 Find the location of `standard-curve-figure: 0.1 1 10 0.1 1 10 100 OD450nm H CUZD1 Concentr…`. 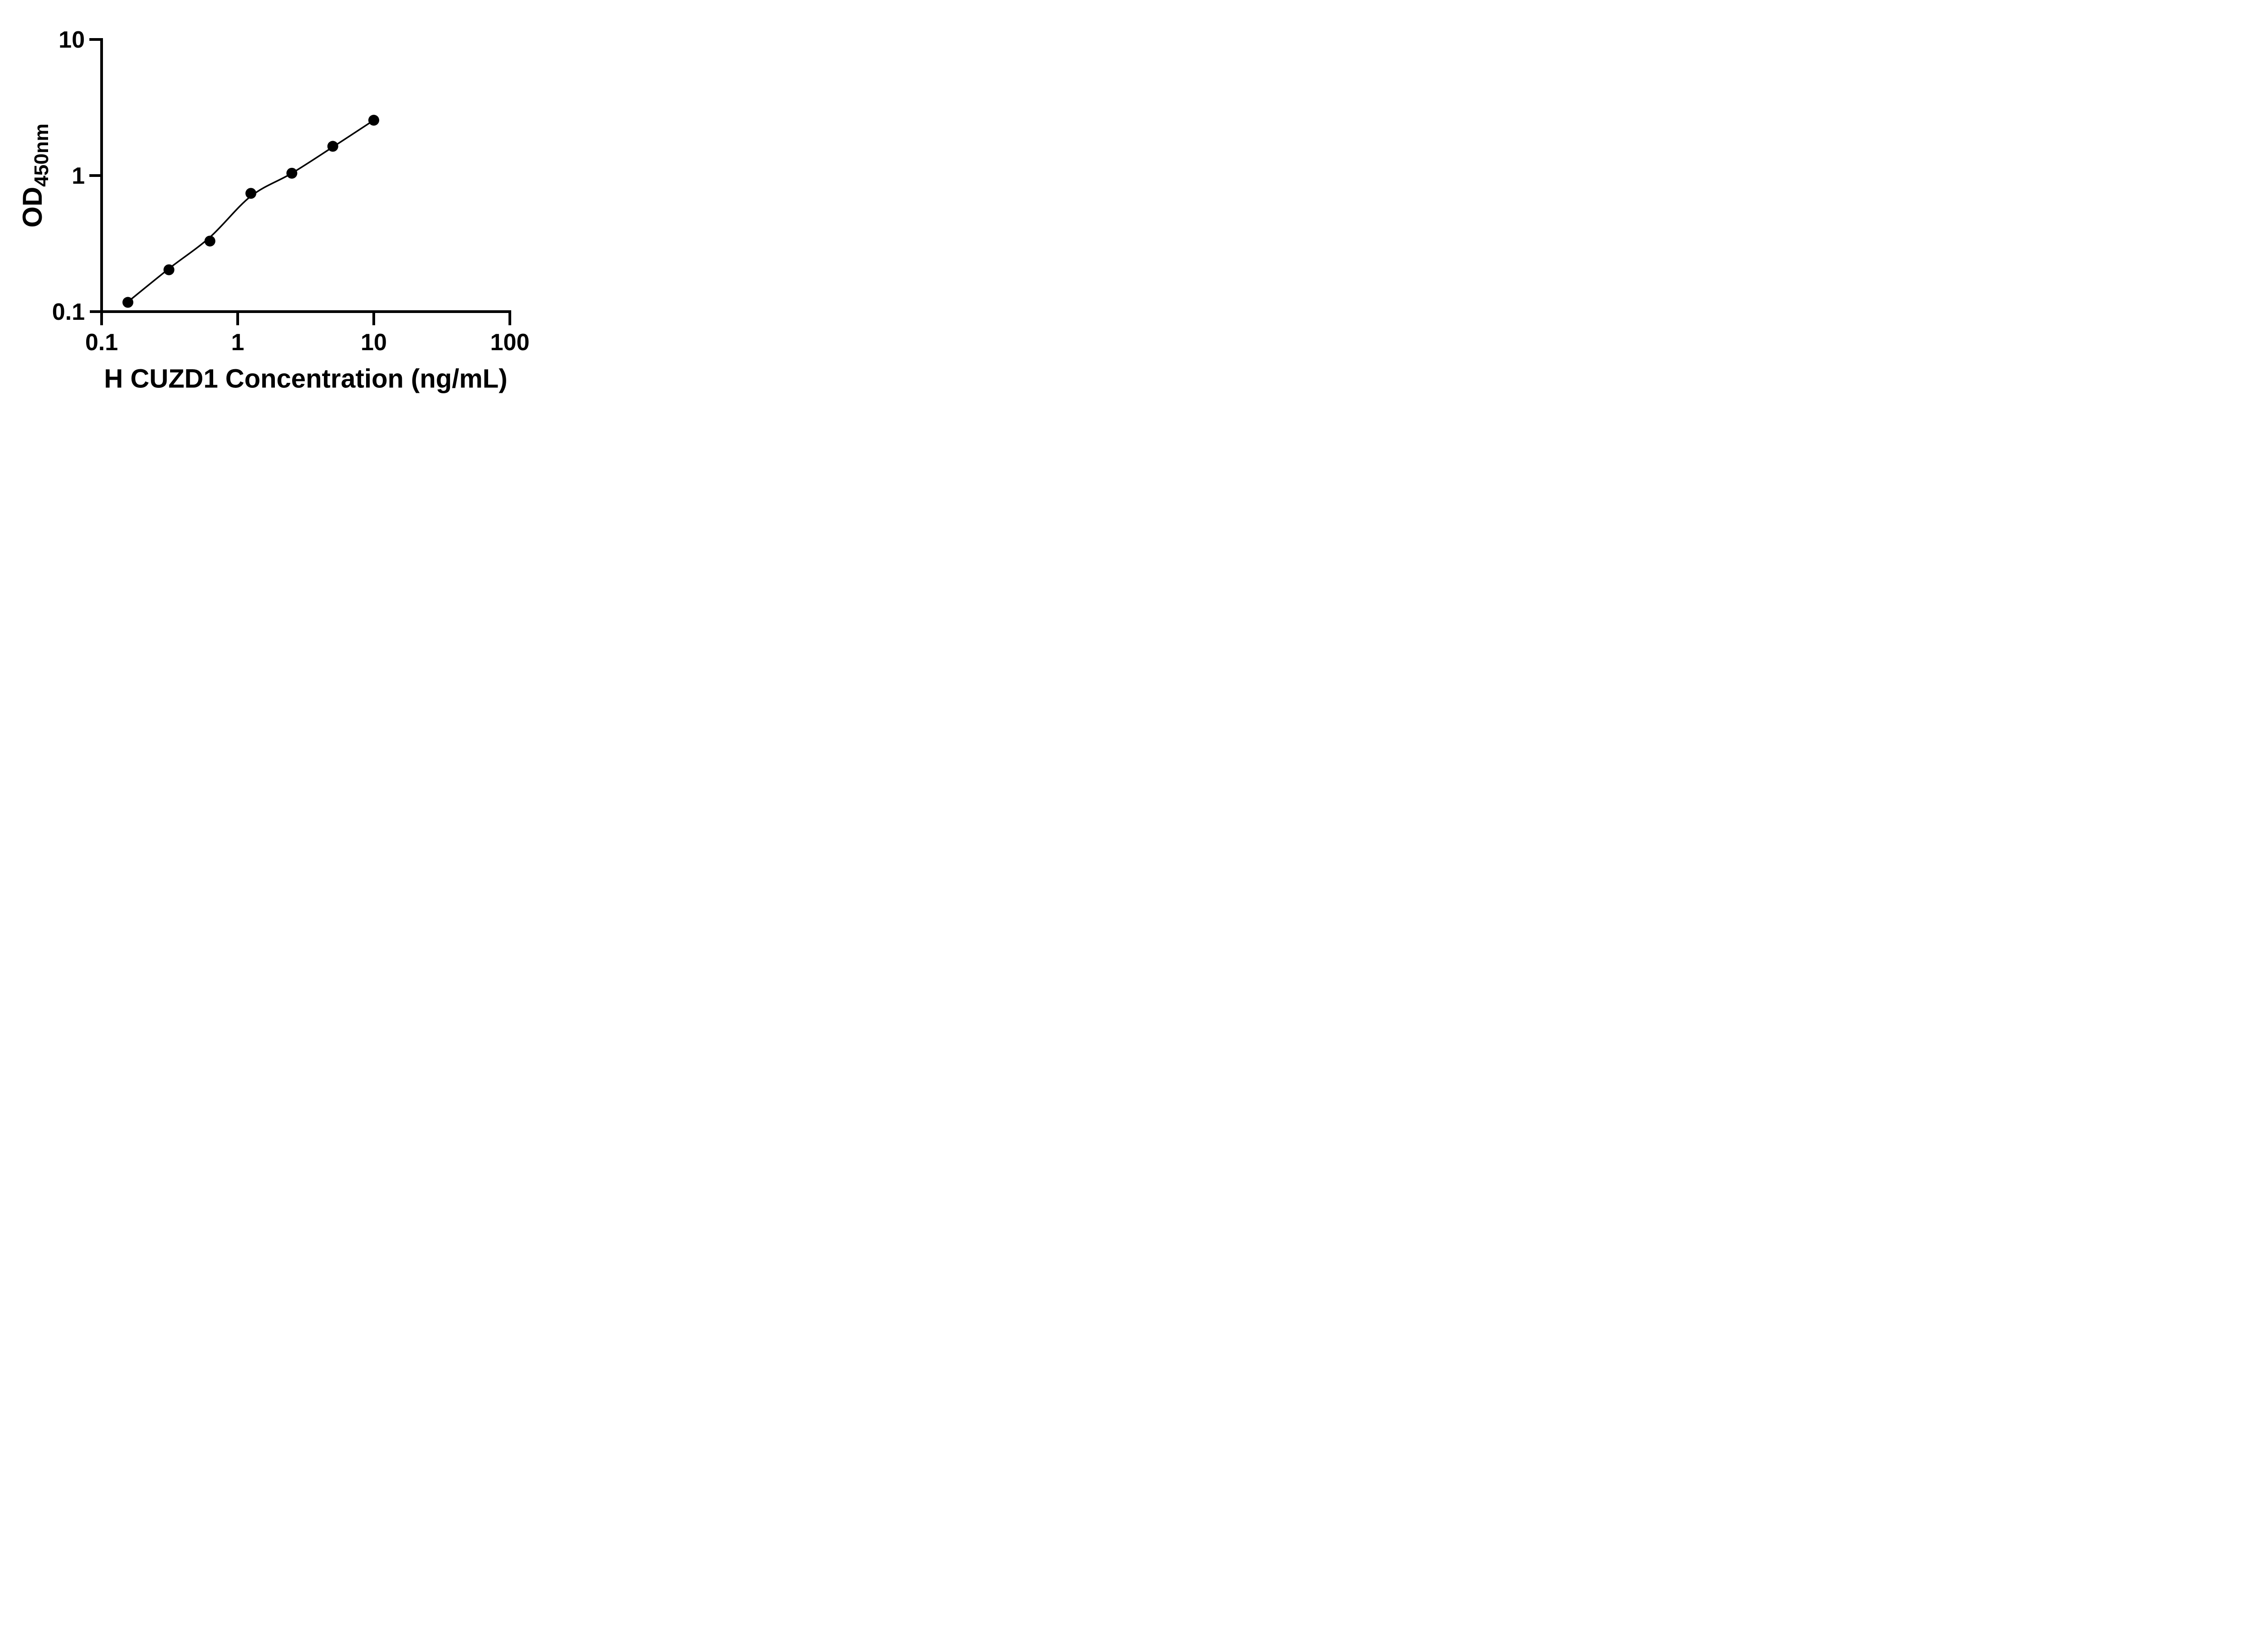

standard-curve-figure: 0.1 1 10 0.1 1 10 100 OD450nm H CUZD1 Concentr… is located at coordinates (286, 204).